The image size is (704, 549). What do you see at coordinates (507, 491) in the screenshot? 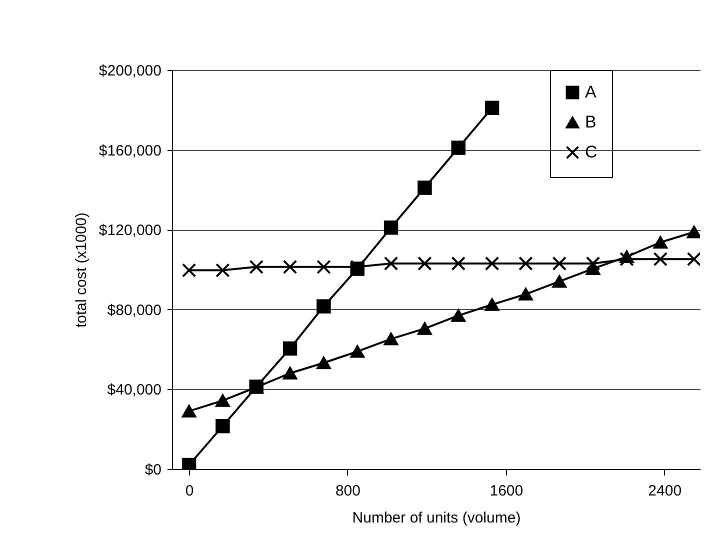
I see `x-tick-label: 1600` at bounding box center [507, 491].